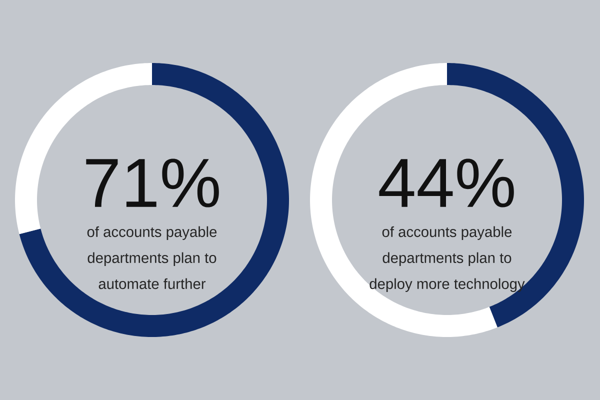 The height and width of the screenshot is (400, 600). I want to click on text: of accounts payable departments plan to deploy more technology, so click(447, 259).